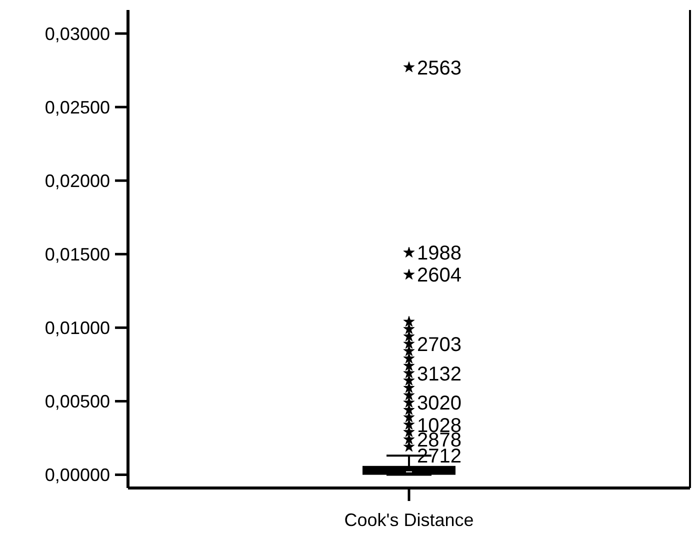  I want to click on annotation: 1988, so click(439, 253).